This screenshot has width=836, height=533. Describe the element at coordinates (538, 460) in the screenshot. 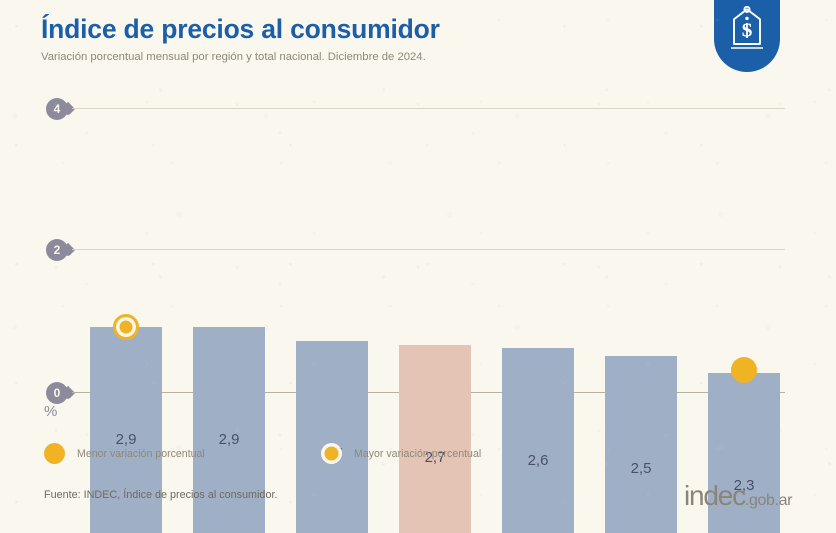

I see `bar-value-label: 2,6` at that location.